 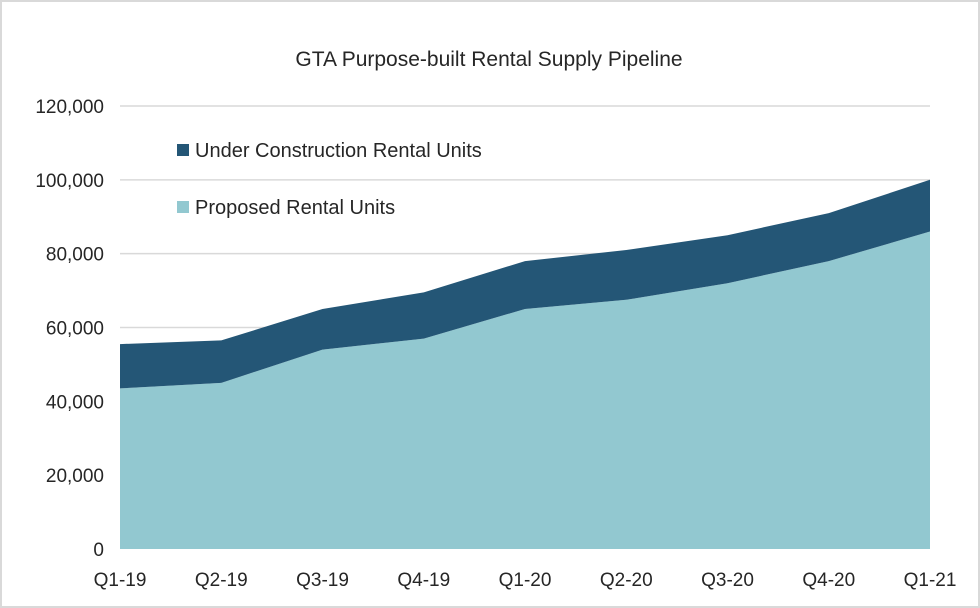 What do you see at coordinates (295, 208) in the screenshot?
I see `legend-label-proposed-rental-units: Proposed Rental Units` at bounding box center [295, 208].